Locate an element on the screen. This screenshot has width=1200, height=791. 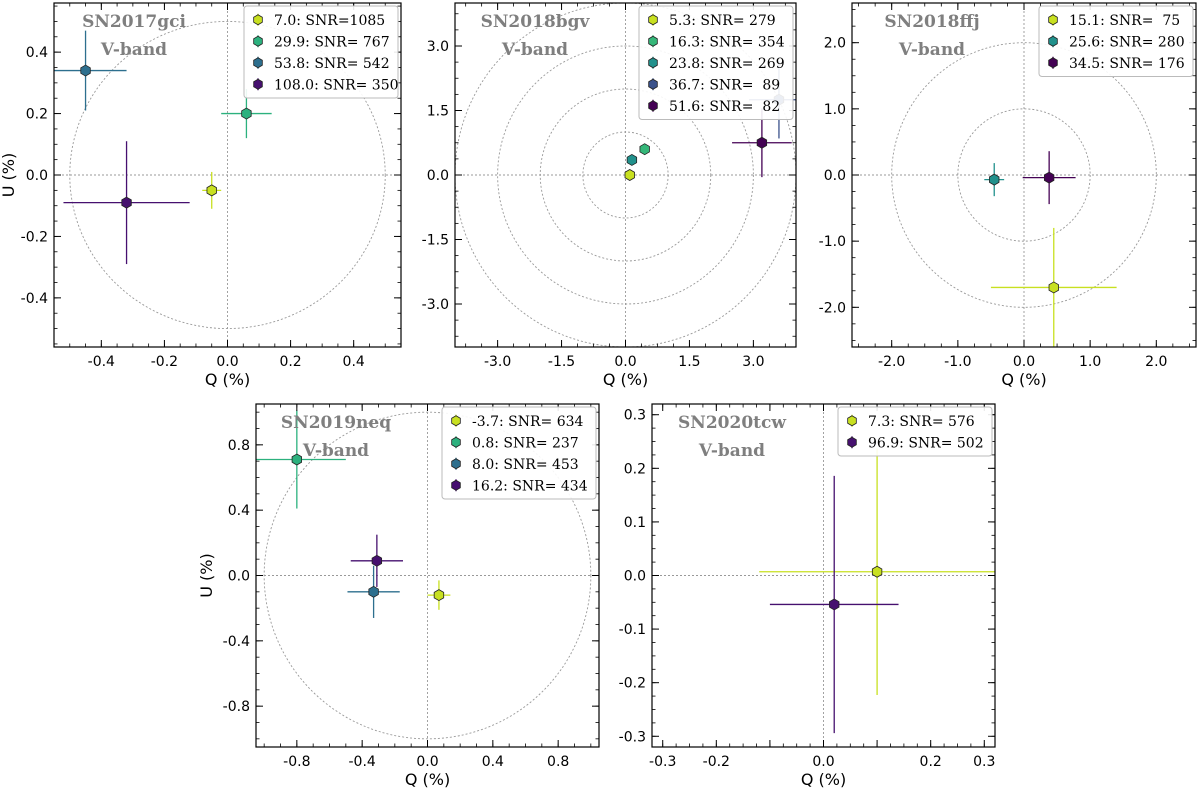
y-tick-label: -3.0 is located at coordinates (435, 305).